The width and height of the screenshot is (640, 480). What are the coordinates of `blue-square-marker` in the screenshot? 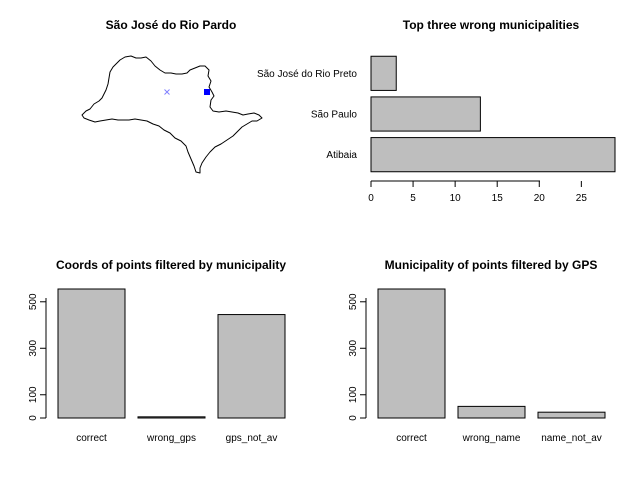 It's located at (207, 92).